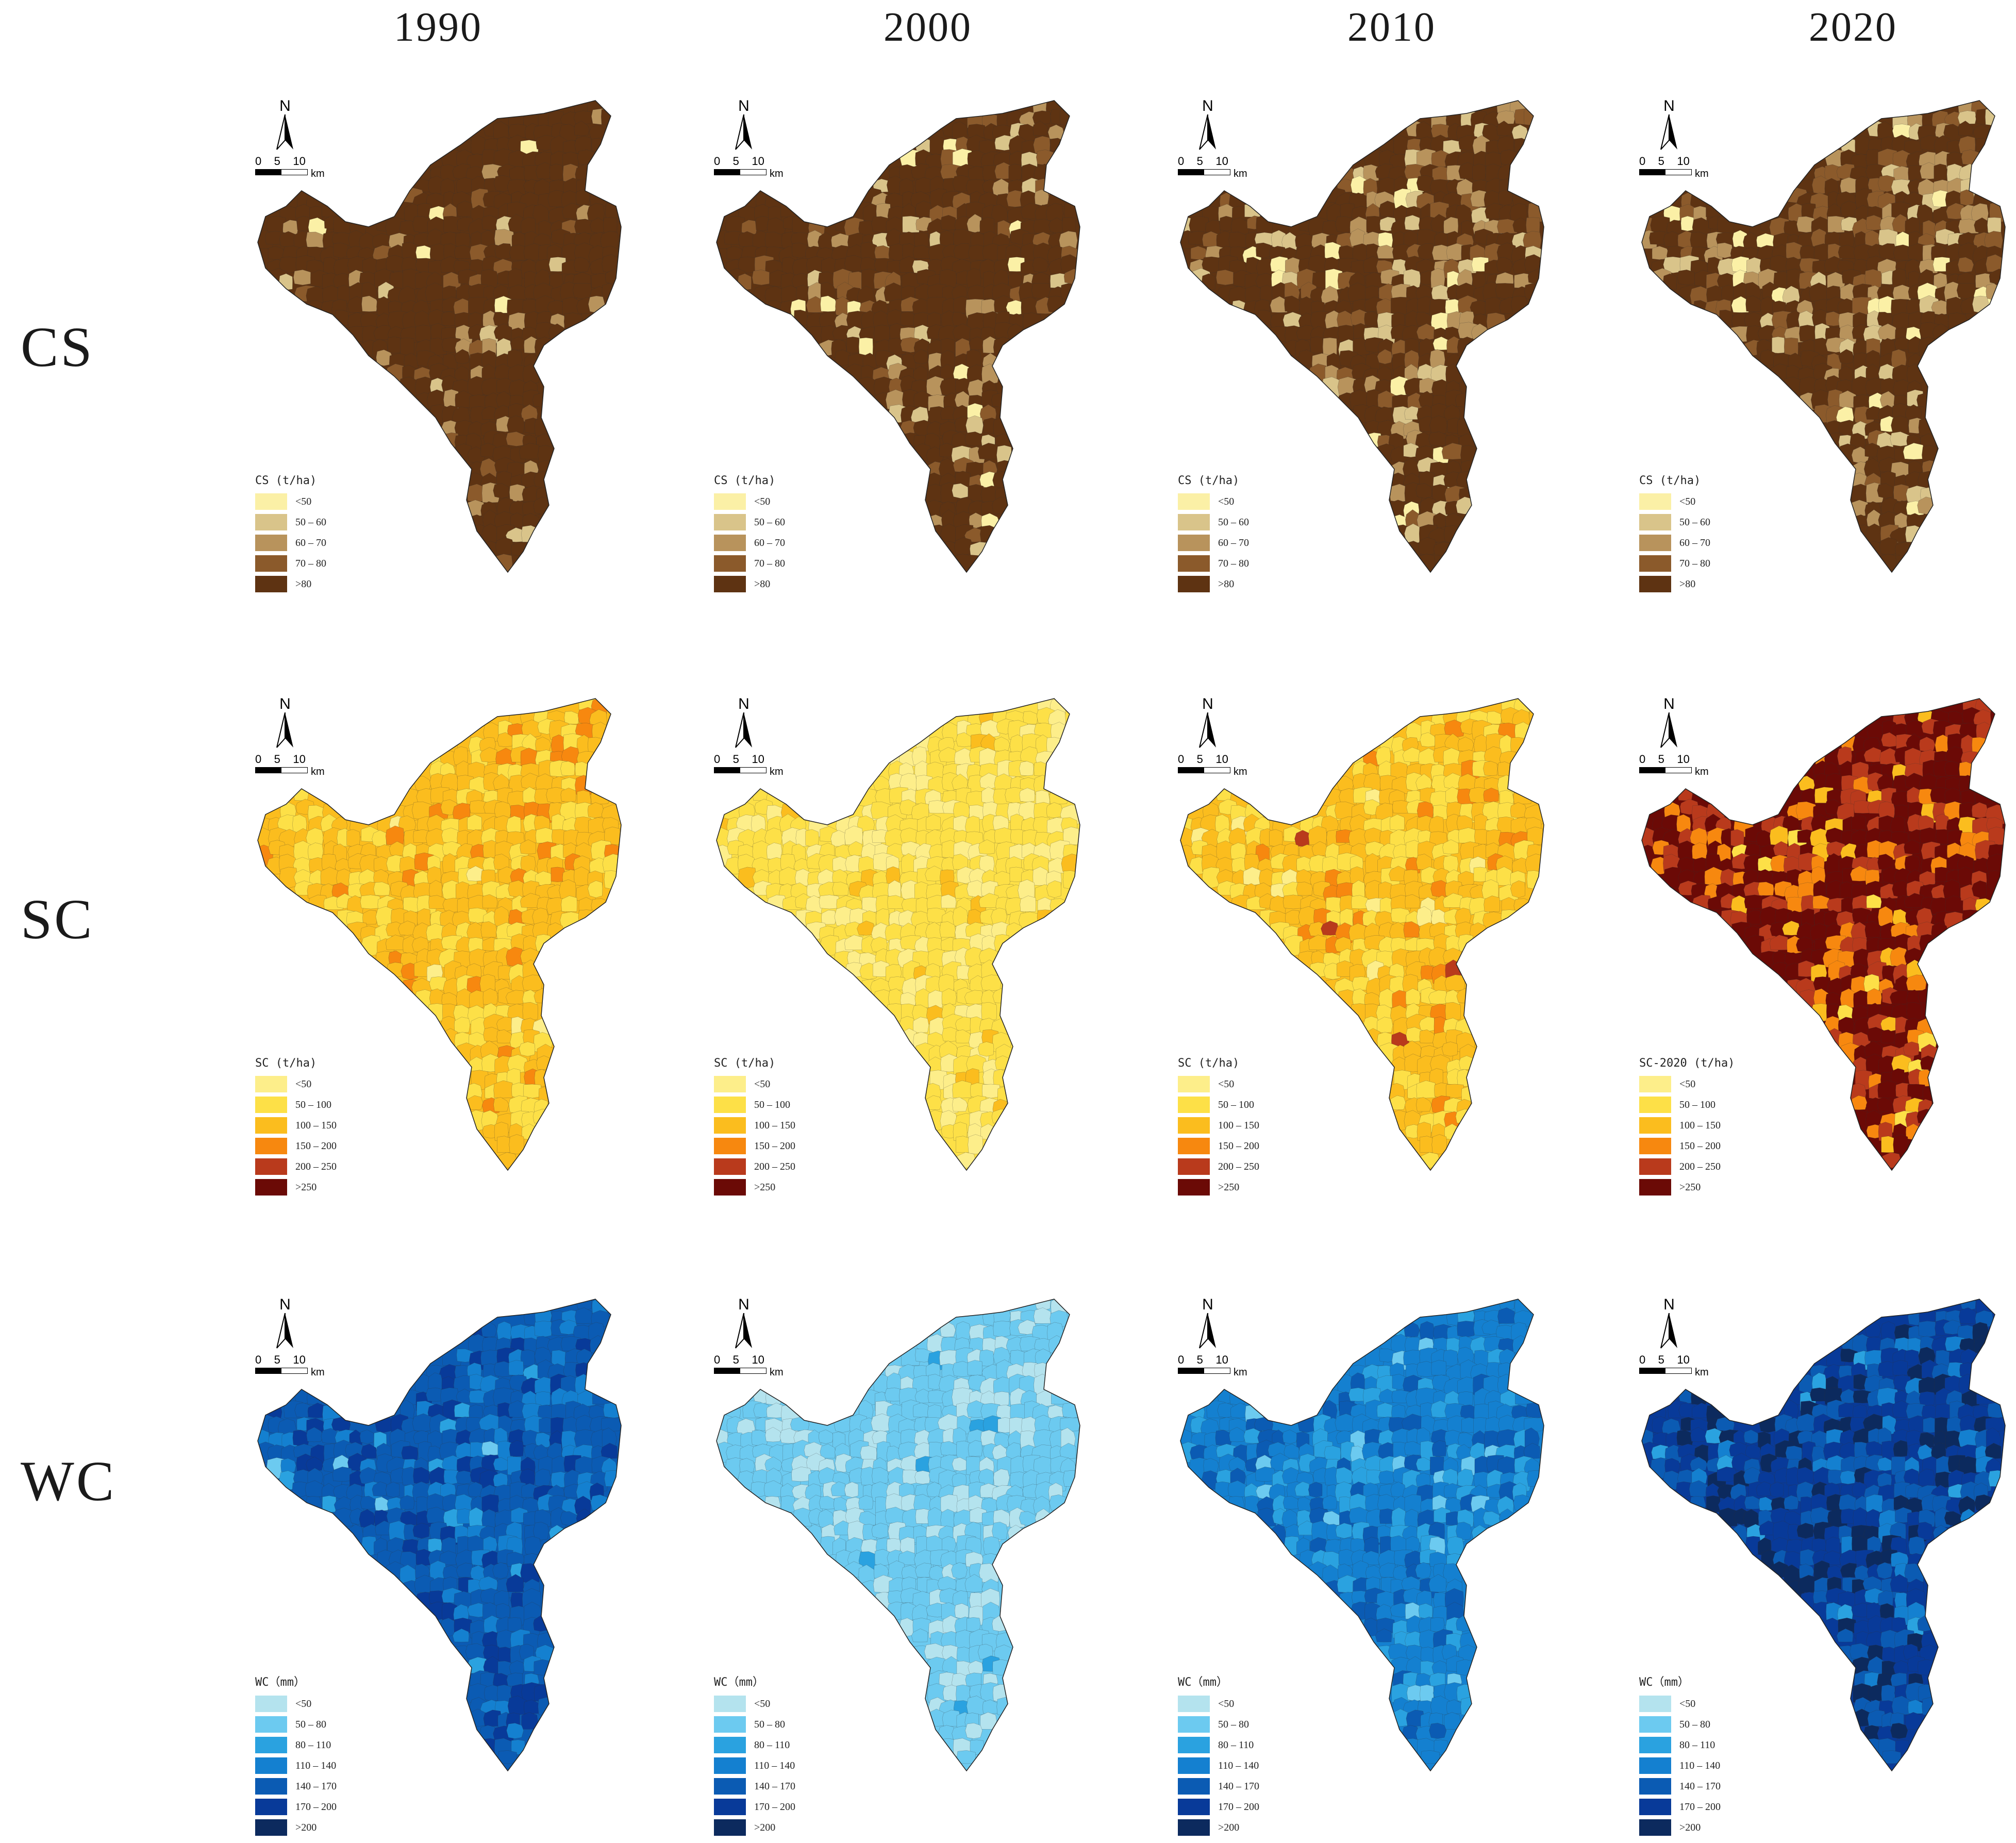  Describe the element at coordinates (1700, 1146) in the screenshot. I see `legend-label: 150 – 200` at that location.